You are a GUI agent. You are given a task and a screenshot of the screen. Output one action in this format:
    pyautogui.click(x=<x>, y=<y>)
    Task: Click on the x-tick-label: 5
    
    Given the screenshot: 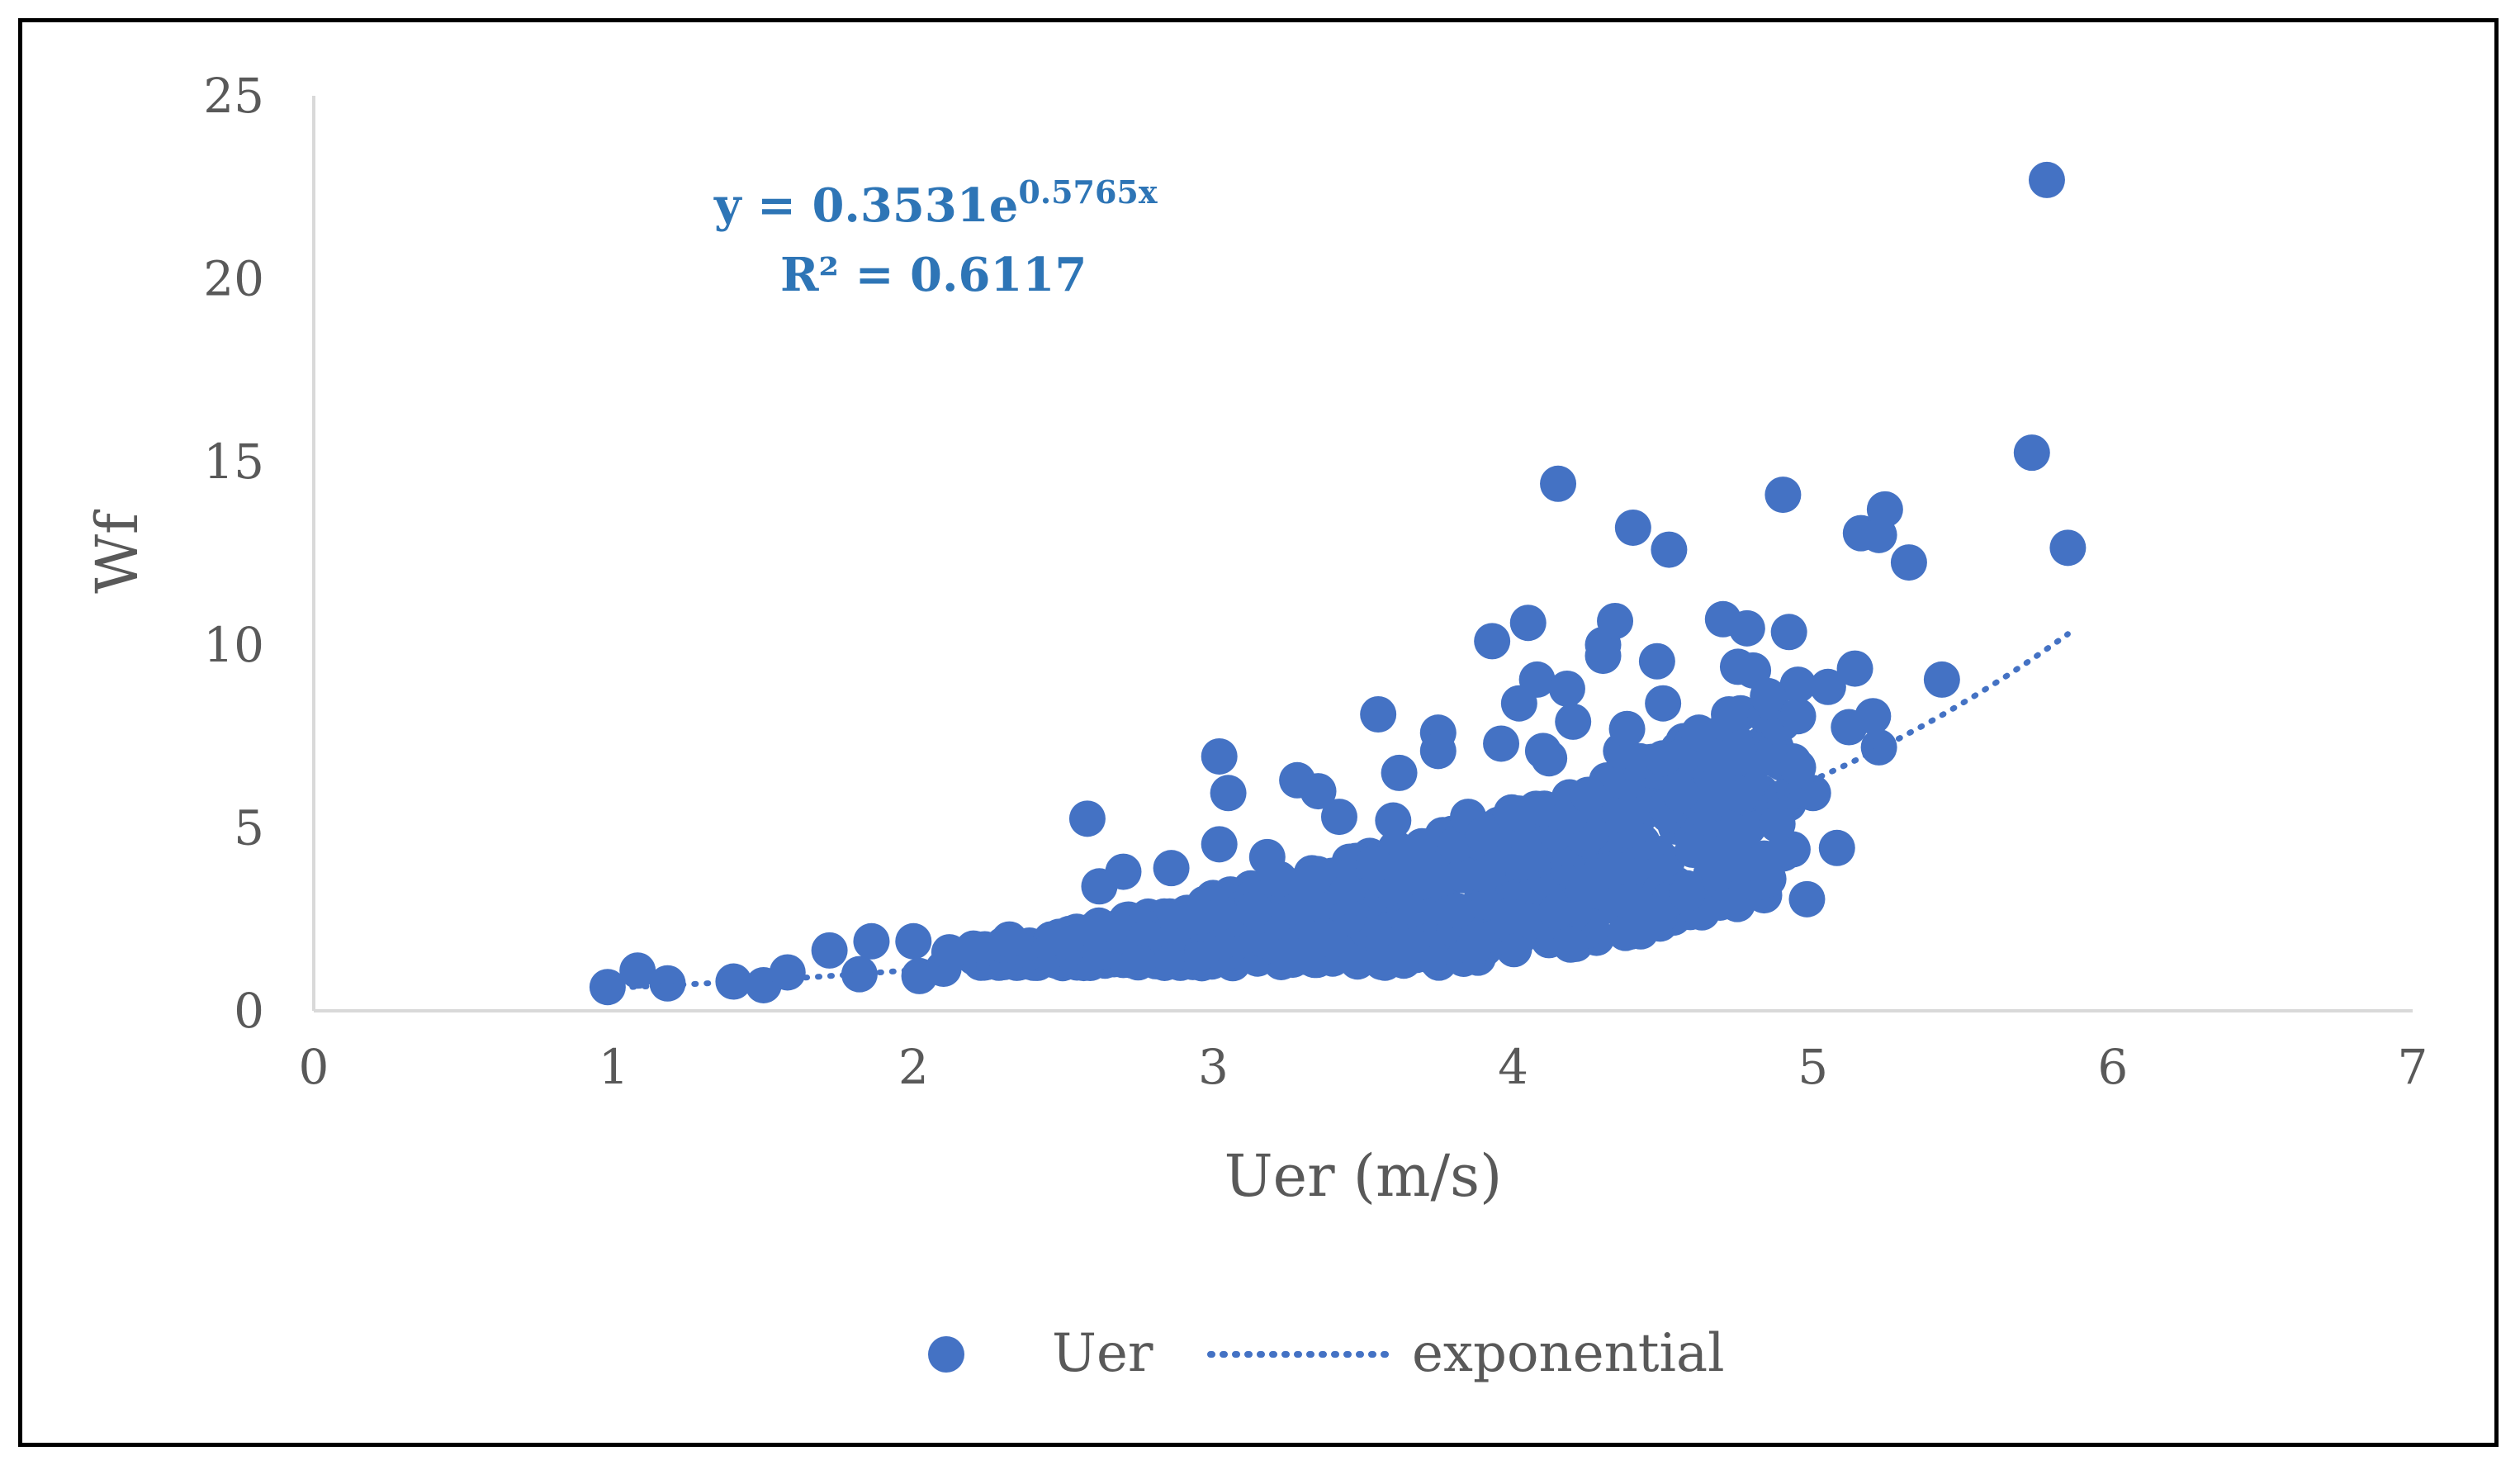 What is the action you would take?
    pyautogui.click(x=1813, y=1067)
    